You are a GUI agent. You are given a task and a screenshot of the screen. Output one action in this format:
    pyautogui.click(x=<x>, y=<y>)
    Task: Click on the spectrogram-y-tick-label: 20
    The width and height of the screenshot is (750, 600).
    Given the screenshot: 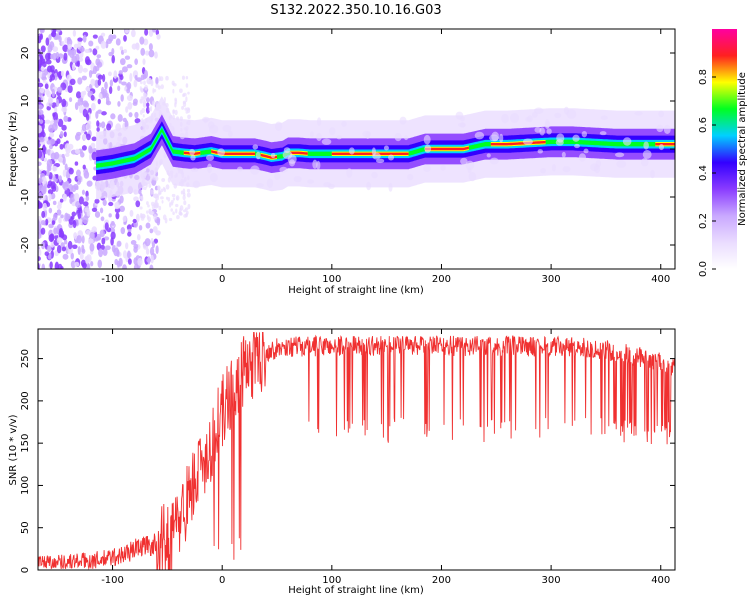 What is the action you would take?
    pyautogui.click(x=25, y=53)
    